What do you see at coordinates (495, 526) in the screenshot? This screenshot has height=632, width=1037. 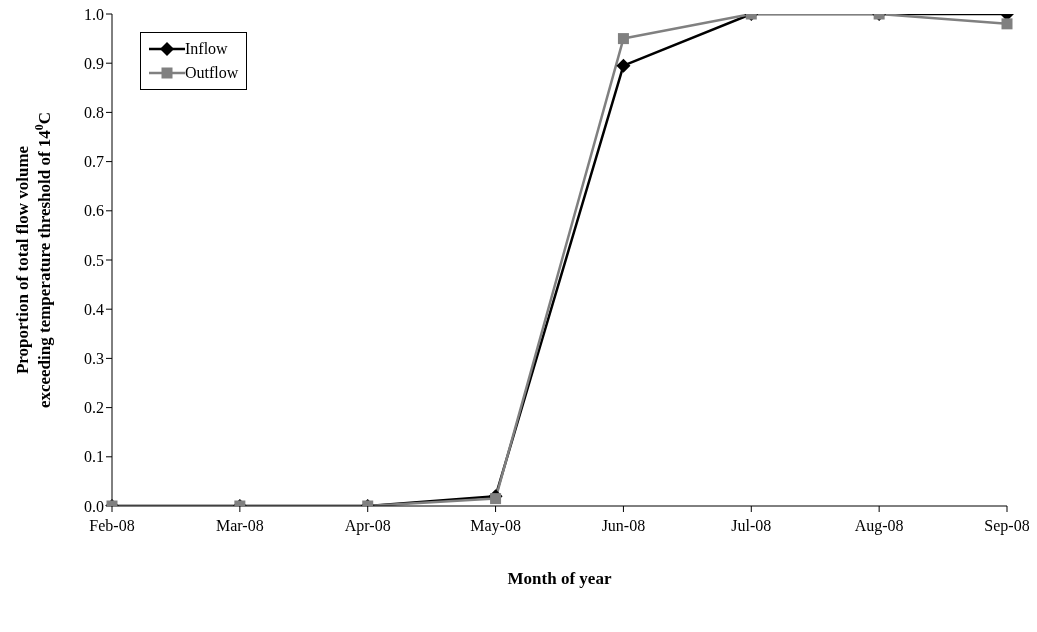 I see `x-tick-label: May-08` at bounding box center [495, 526].